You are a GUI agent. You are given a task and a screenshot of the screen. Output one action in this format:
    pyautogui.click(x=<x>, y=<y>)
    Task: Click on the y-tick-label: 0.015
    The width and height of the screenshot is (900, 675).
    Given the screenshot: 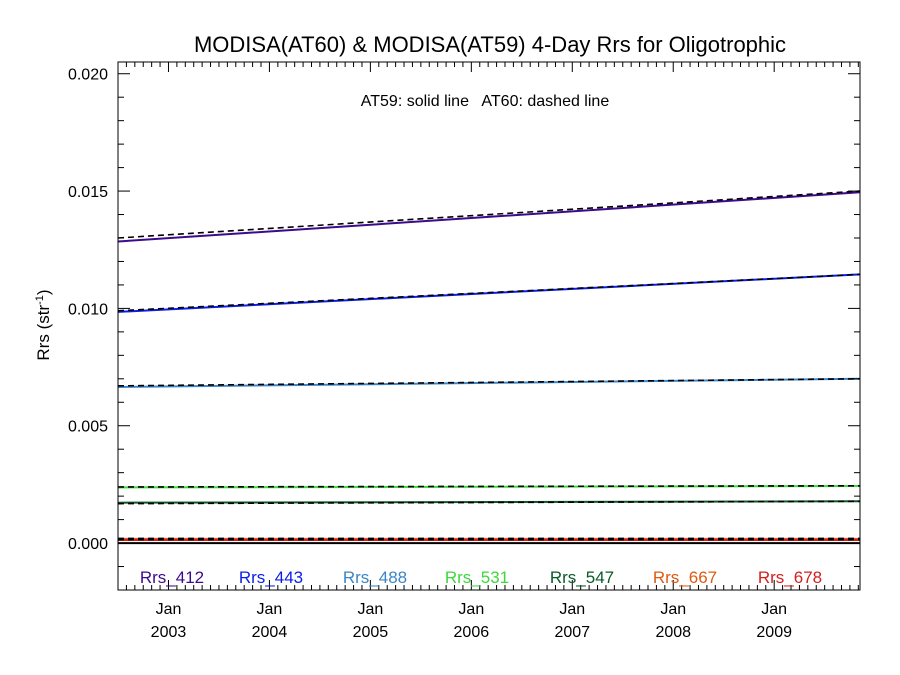 What is the action you would take?
    pyautogui.click(x=88, y=192)
    